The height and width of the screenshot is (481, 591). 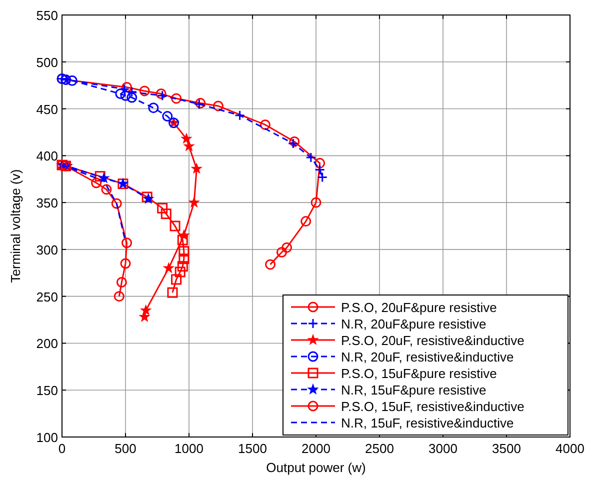 I want to click on y-tick-label: 250, so click(x=47, y=296).